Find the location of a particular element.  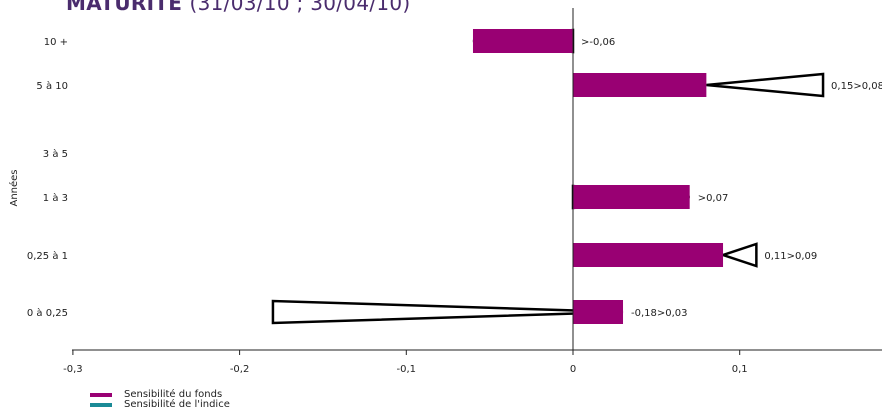

category-label: 0 à 0,25 is located at coordinates (47, 313).